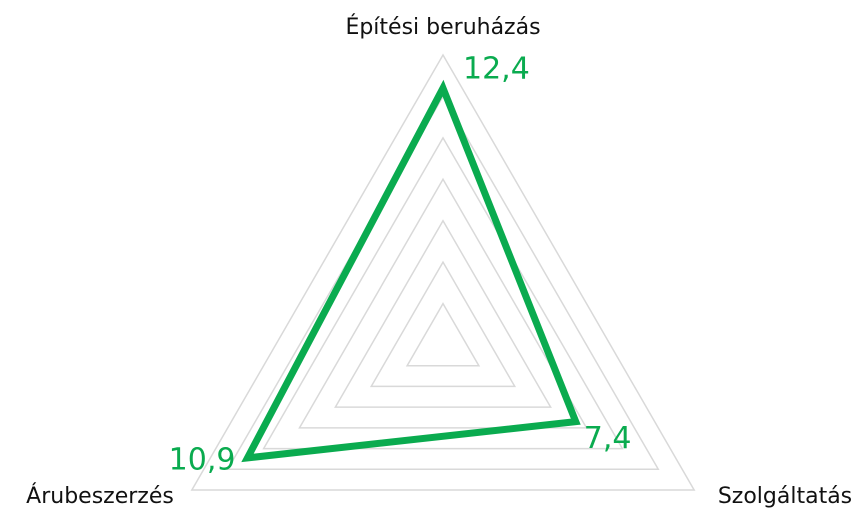 The height and width of the screenshot is (510, 861). What do you see at coordinates (442, 27) in the screenshot?
I see `category-label: Építési beruházás` at bounding box center [442, 27].